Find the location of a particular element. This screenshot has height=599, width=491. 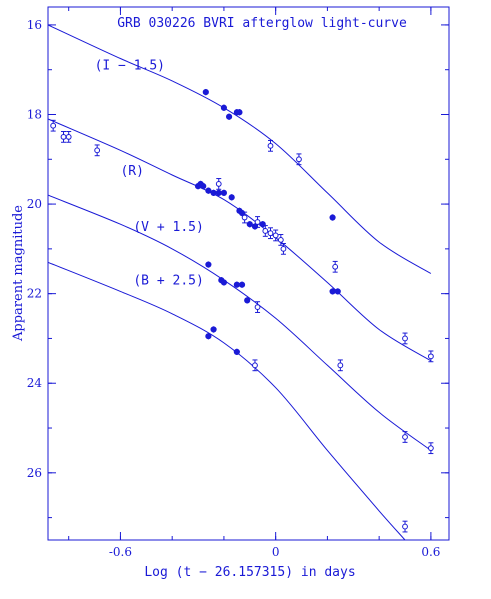

y-tick-label: 26 is located at coordinates (34, 473).